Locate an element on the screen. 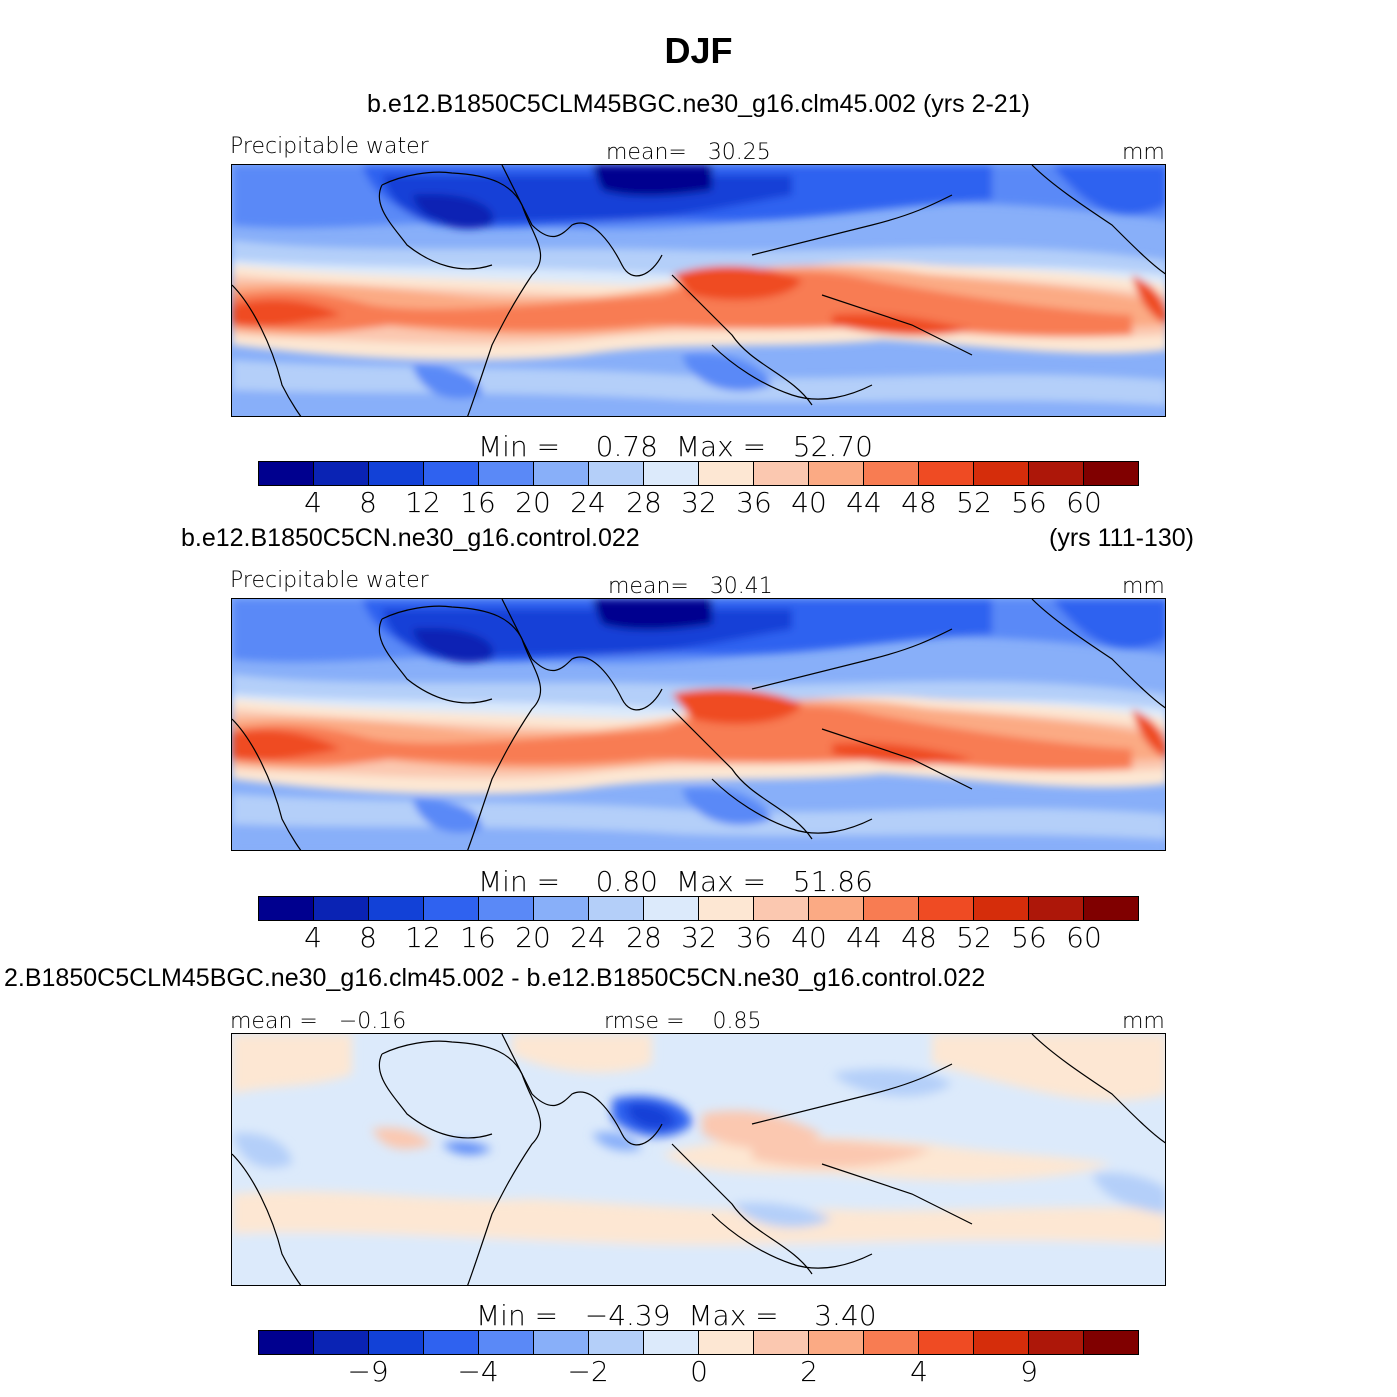  cbar1-tick: 36 is located at coordinates (754, 502).